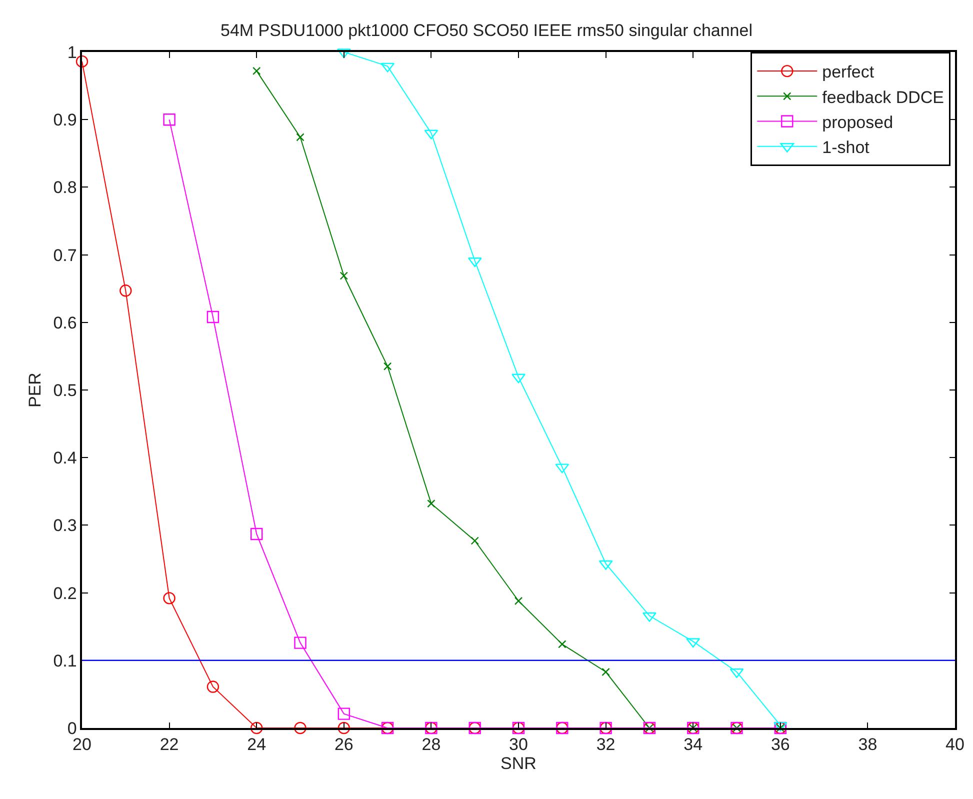 This screenshot has height=799, width=973. Describe the element at coordinates (955, 744) in the screenshot. I see `x-tick-label: 40` at that location.